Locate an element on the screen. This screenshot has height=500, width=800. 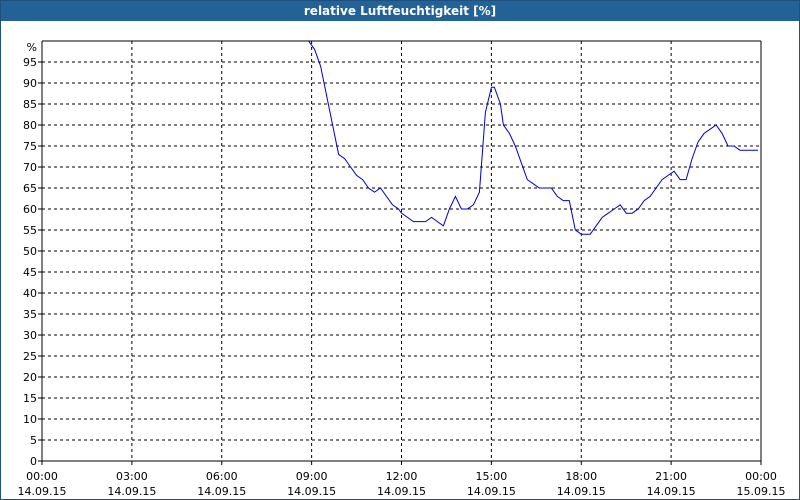
x-tick-time: 03:00 is located at coordinates (132, 476).